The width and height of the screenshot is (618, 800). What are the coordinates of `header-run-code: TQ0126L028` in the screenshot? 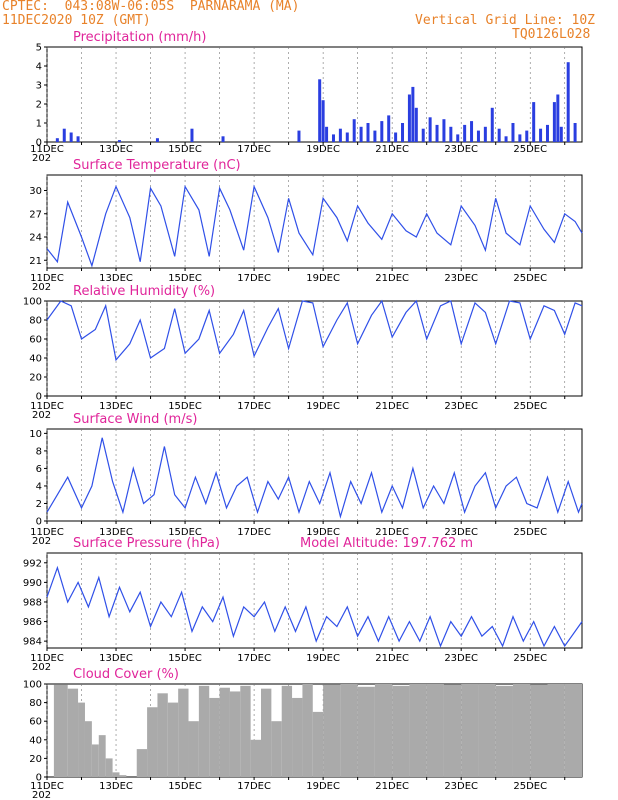 It's located at (551, 34).